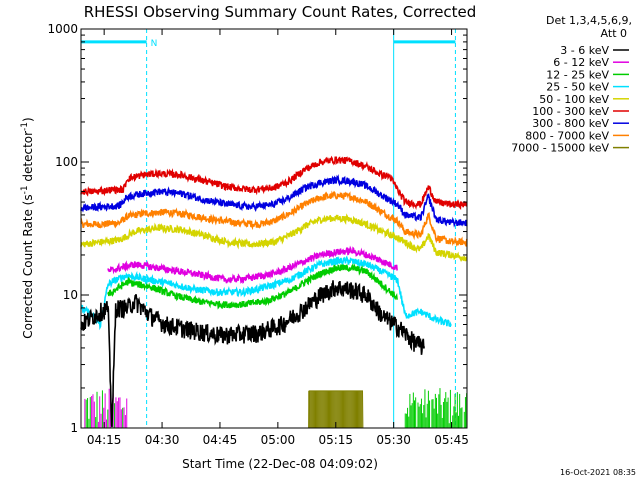  I want to click on legend-label: 7000 - 15000 keV, so click(560, 148).